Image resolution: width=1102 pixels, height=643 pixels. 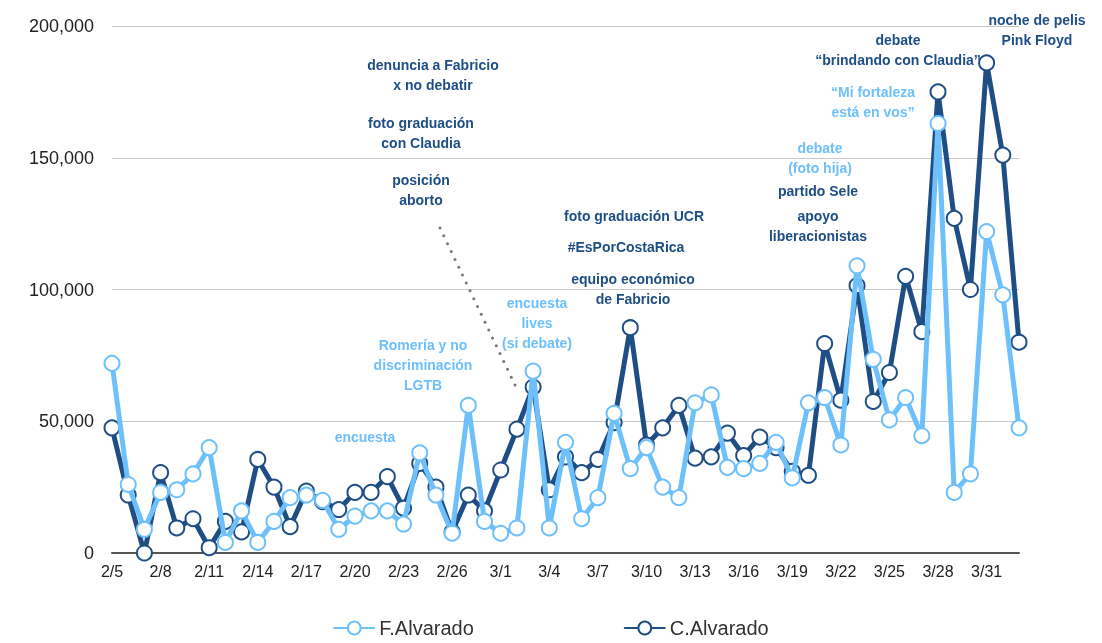 What do you see at coordinates (423, 365) in the screenshot?
I see `annotation: Romería y no discriminación LGTB` at bounding box center [423, 365].